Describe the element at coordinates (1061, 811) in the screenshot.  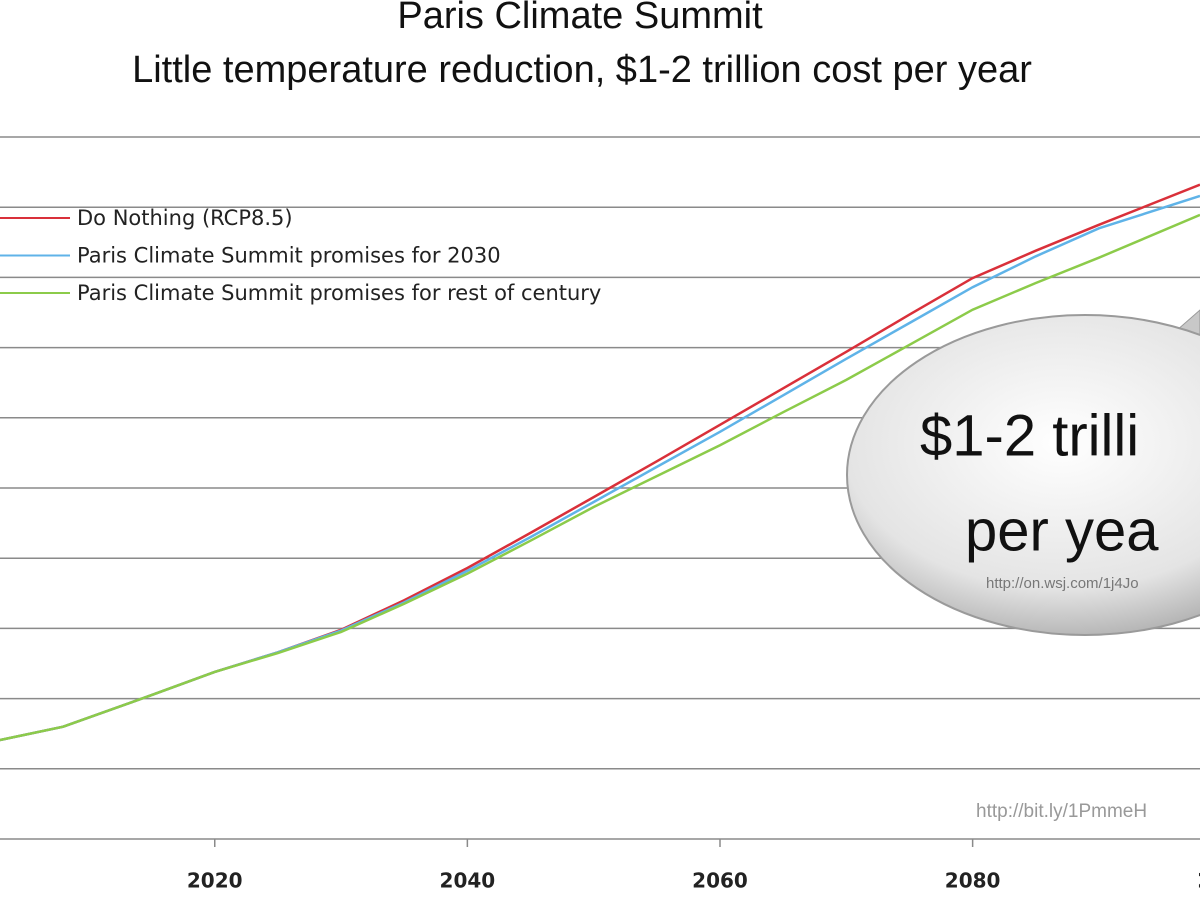
I see `source-url: http://bit.ly/1PmmeH` at that location.